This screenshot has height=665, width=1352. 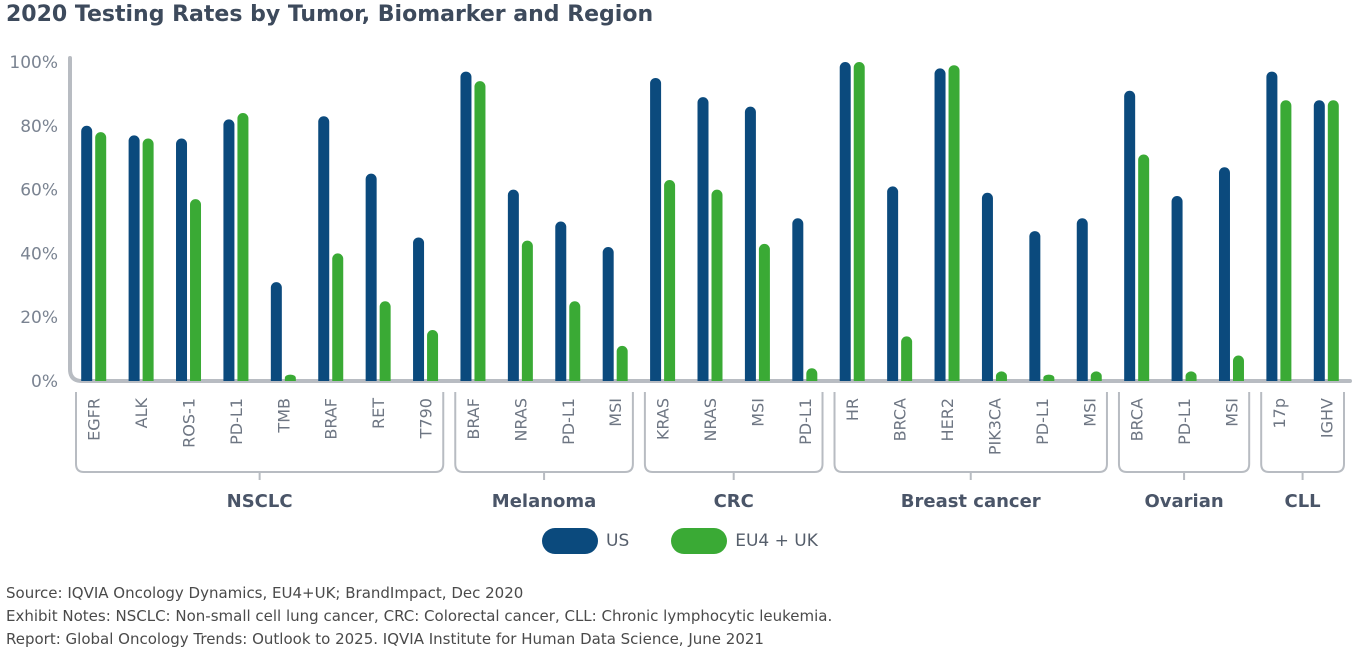 What do you see at coordinates (189, 423) in the screenshot?
I see `category-label: ROS-1` at bounding box center [189, 423].